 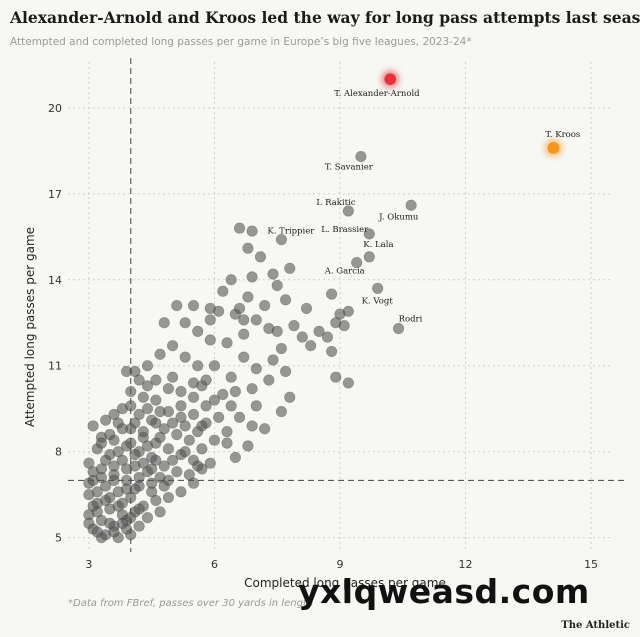 I want to click on y-tick-label: 5, so click(x=58, y=538).